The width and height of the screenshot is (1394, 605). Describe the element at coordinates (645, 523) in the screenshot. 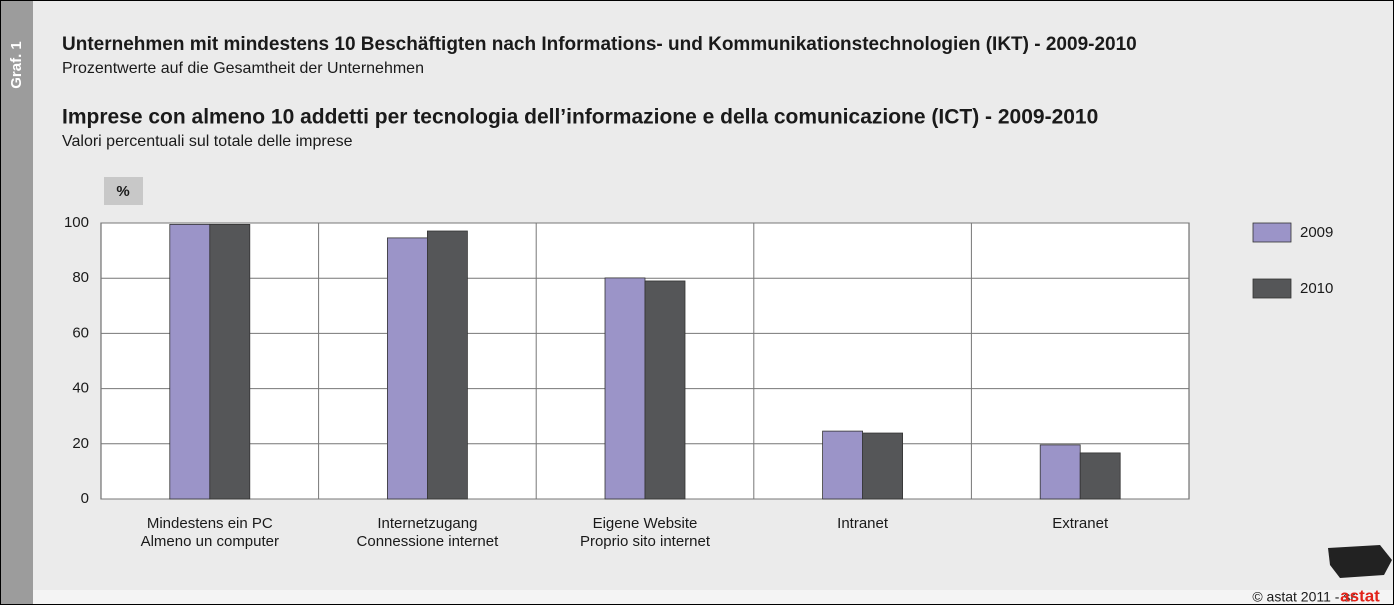

I see `x-tick-label: Eigene Website` at that location.